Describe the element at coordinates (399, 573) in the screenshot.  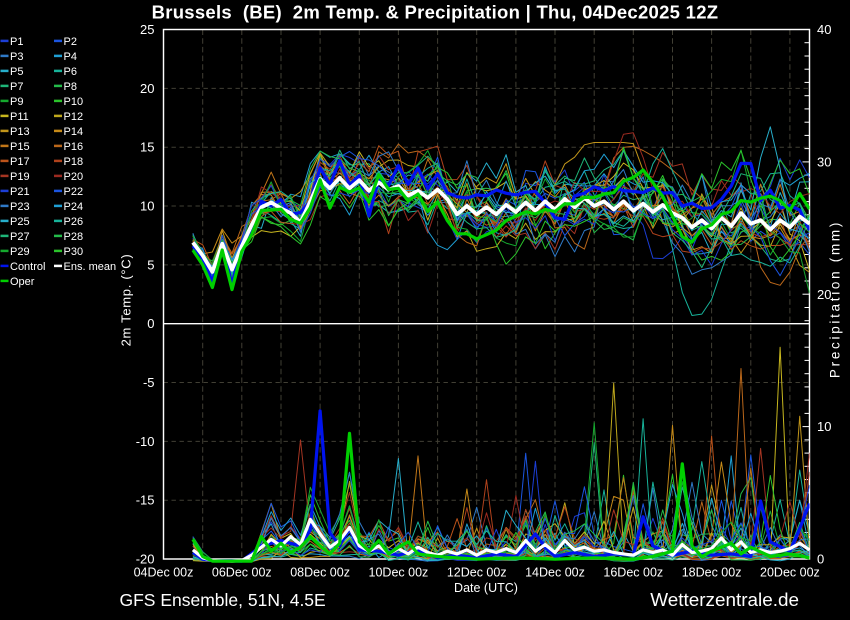
I see `svg-text: 10Dec 00z` at that location.